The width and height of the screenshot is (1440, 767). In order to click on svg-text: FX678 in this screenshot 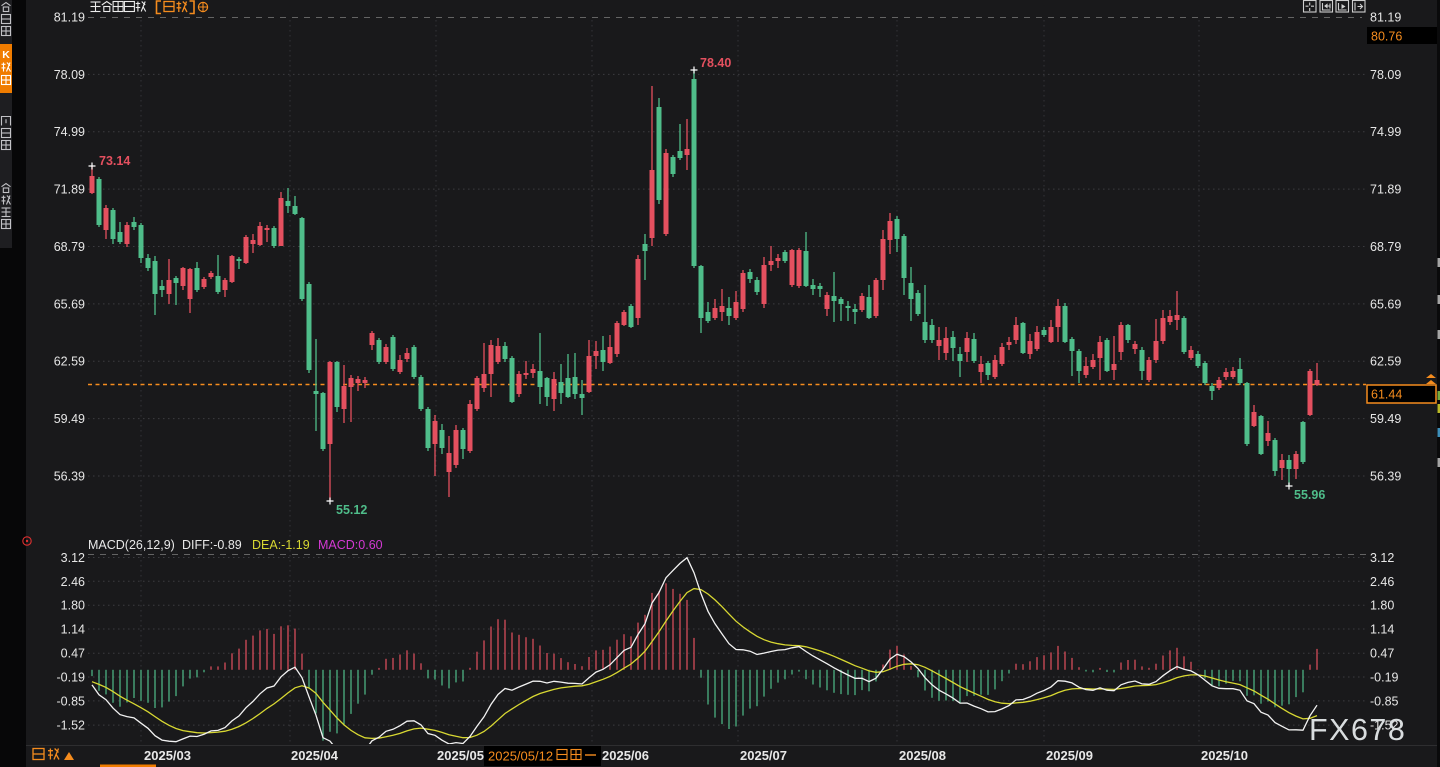, I will do `click(1357, 730)`.